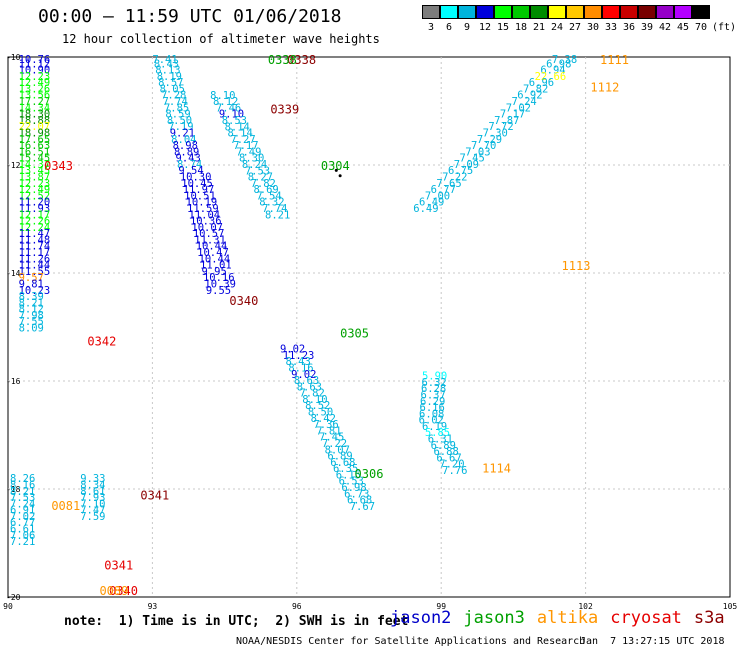 Image resolution: width=740 pixels, height=650 pixels. What do you see at coordinates (593, 27) in the screenshot?
I see `legend-label-30: 30` at bounding box center [593, 27].